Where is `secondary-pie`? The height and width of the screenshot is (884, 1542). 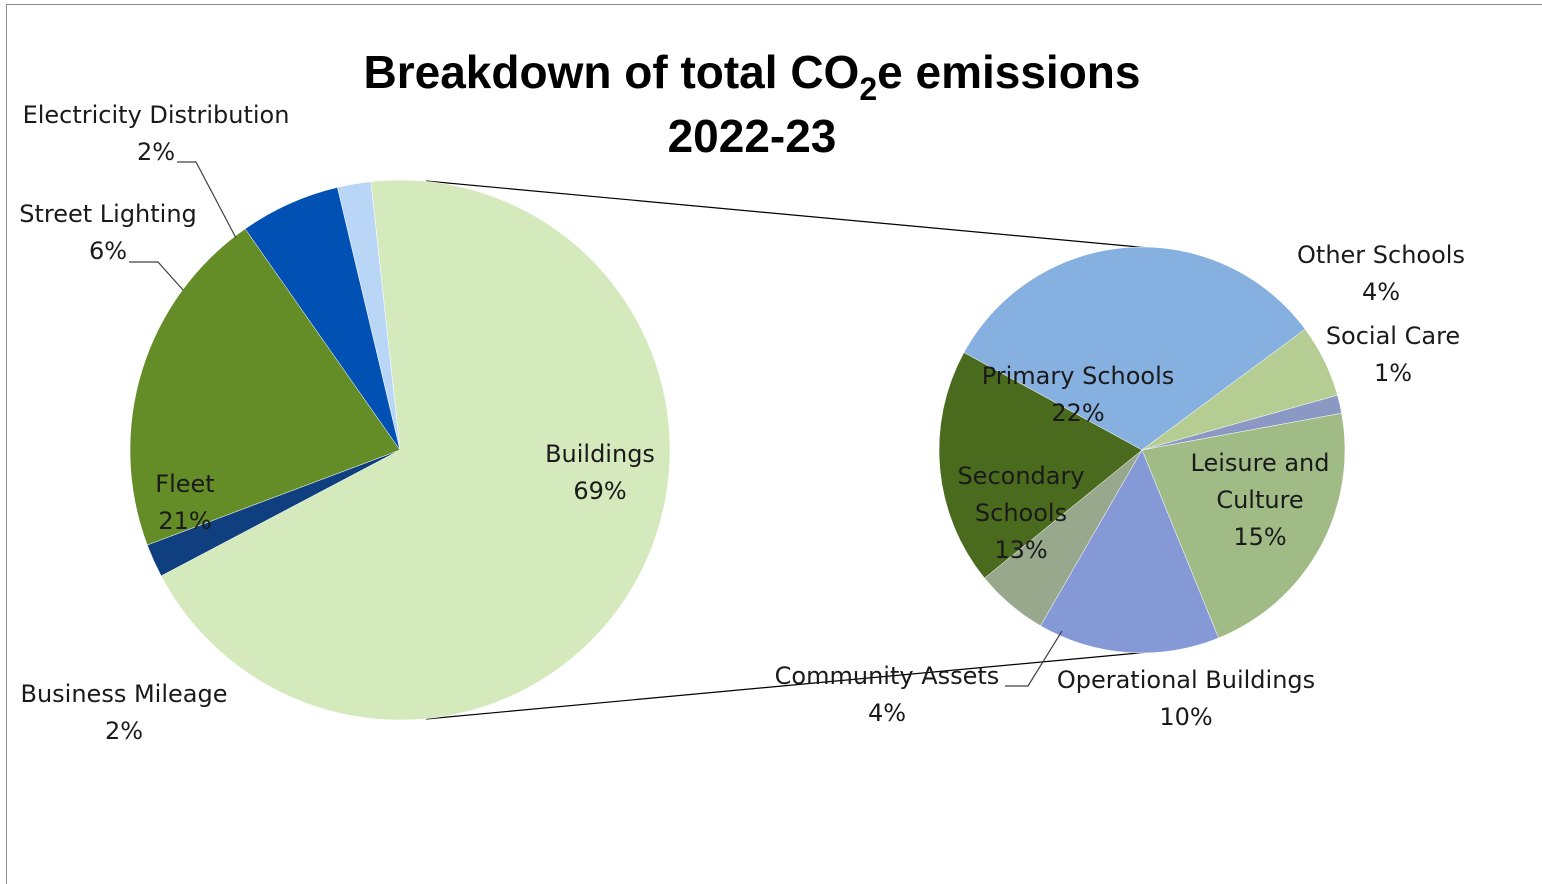
secondary-pie is located at coordinates (1142, 450).